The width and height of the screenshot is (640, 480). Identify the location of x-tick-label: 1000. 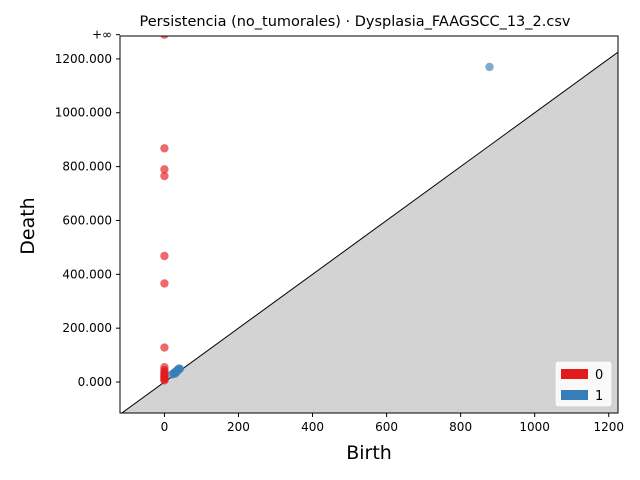
(534, 427).